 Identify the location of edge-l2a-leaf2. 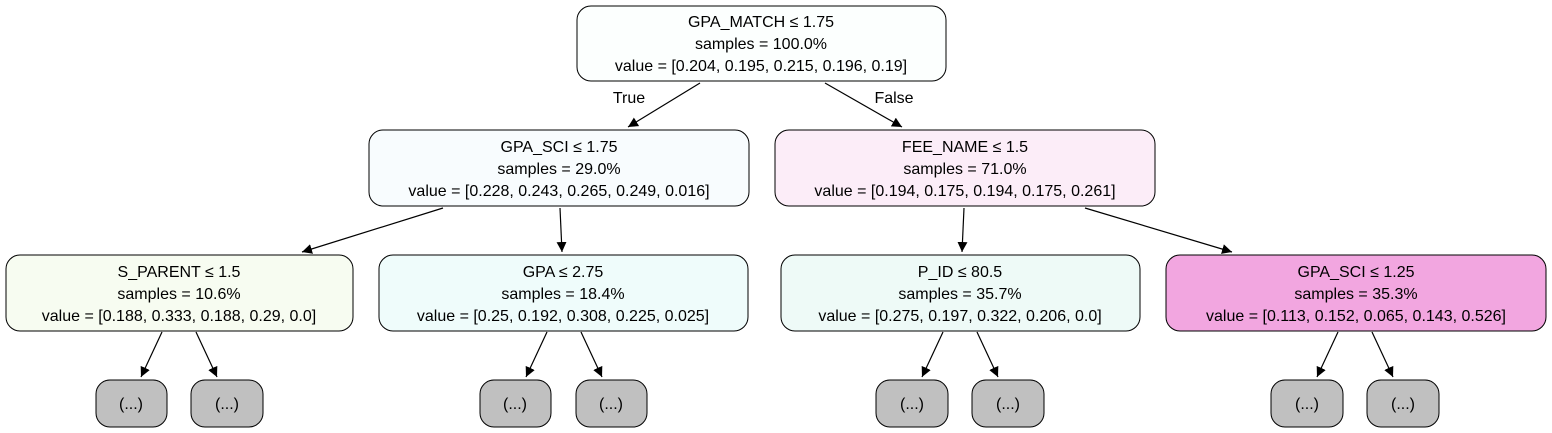
(206, 354).